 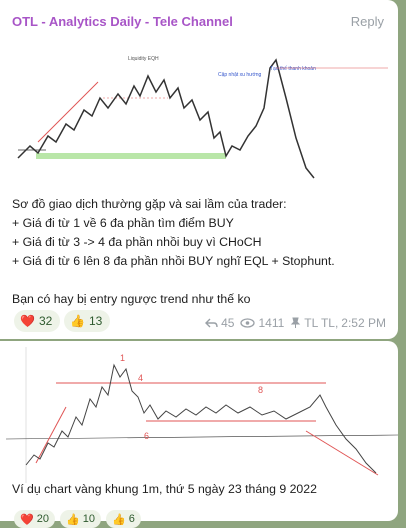 What do you see at coordinates (122, 358) in the screenshot?
I see `chart-mark: 1` at bounding box center [122, 358].